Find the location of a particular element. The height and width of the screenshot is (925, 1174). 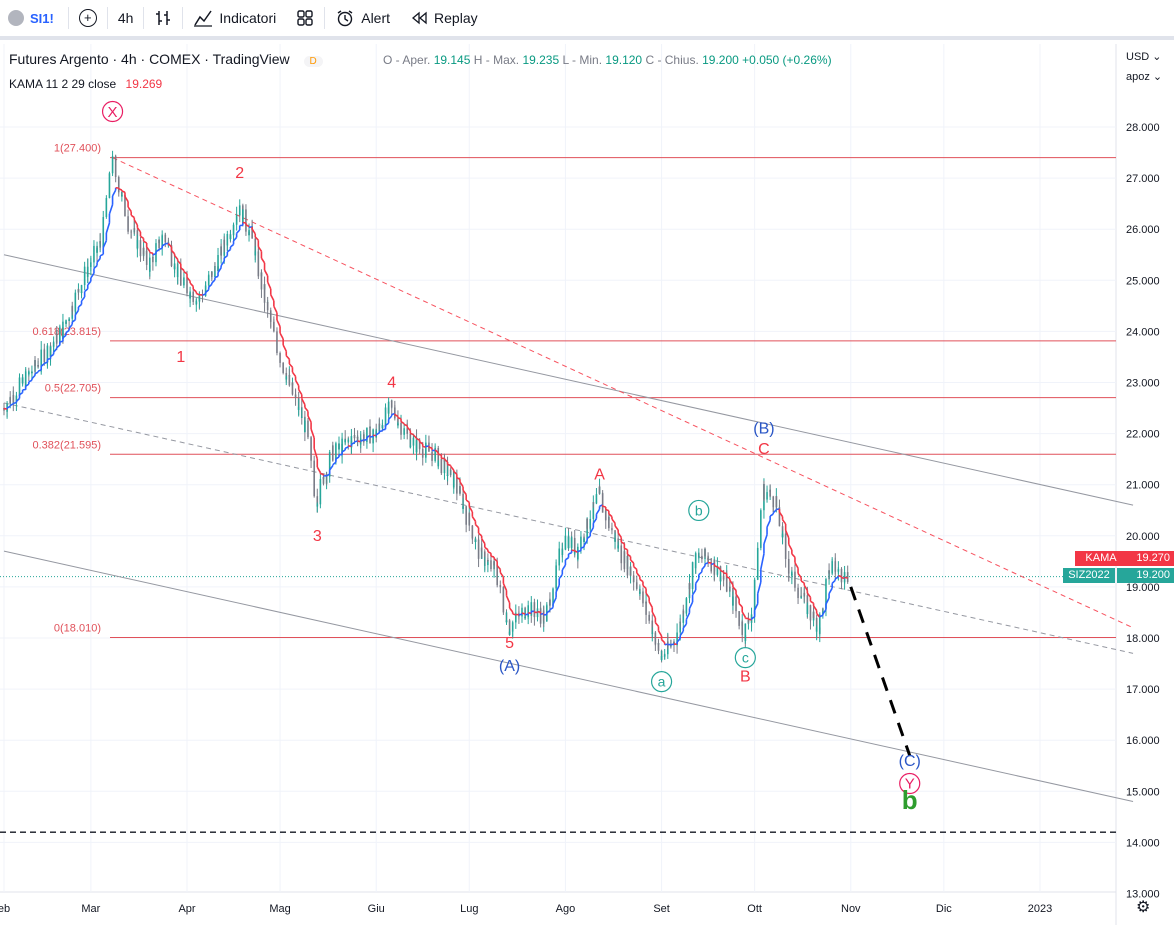

ohlc-high-value: 19.235 is located at coordinates (541, 60).